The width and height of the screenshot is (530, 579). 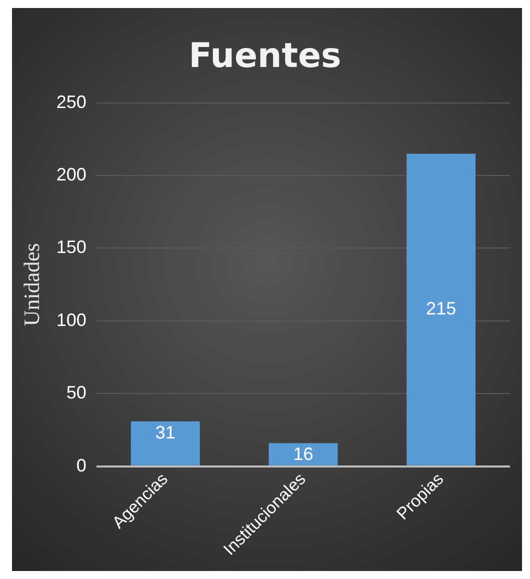 What do you see at coordinates (71, 247) in the screenshot?
I see `y-tick-label: 150` at bounding box center [71, 247].